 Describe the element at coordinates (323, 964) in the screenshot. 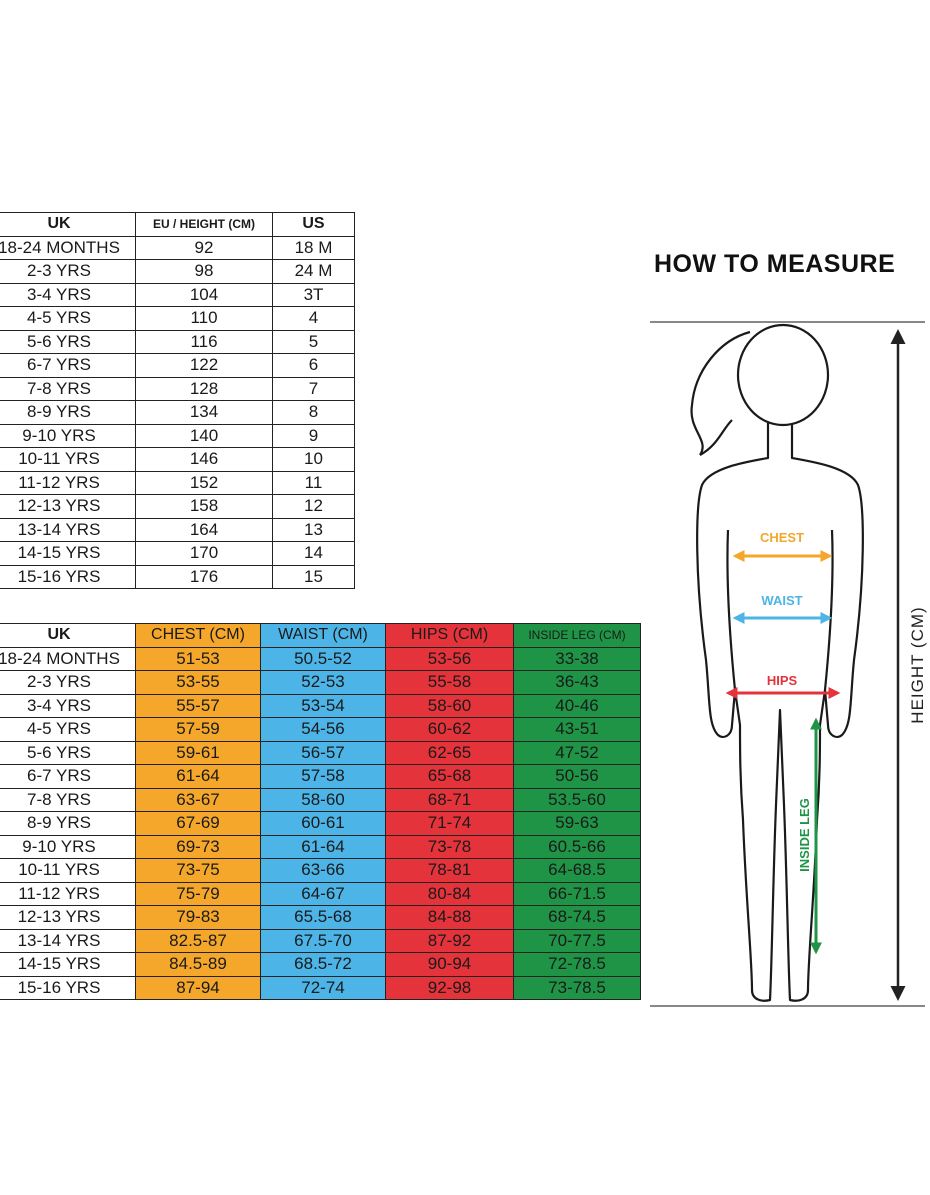

I see `waist-cell: 68.5-72` at that location.